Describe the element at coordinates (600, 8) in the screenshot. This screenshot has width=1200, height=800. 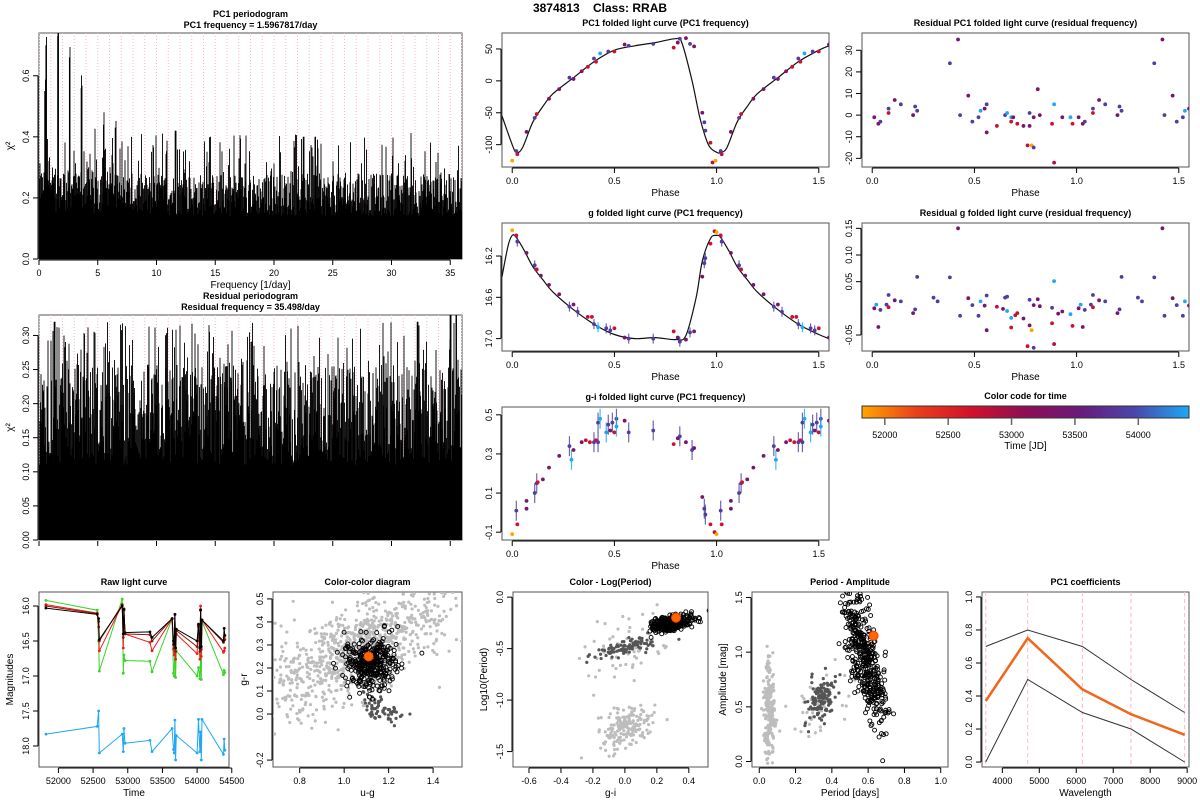
I see `page-title: 3874813 Class: RRAB` at that location.